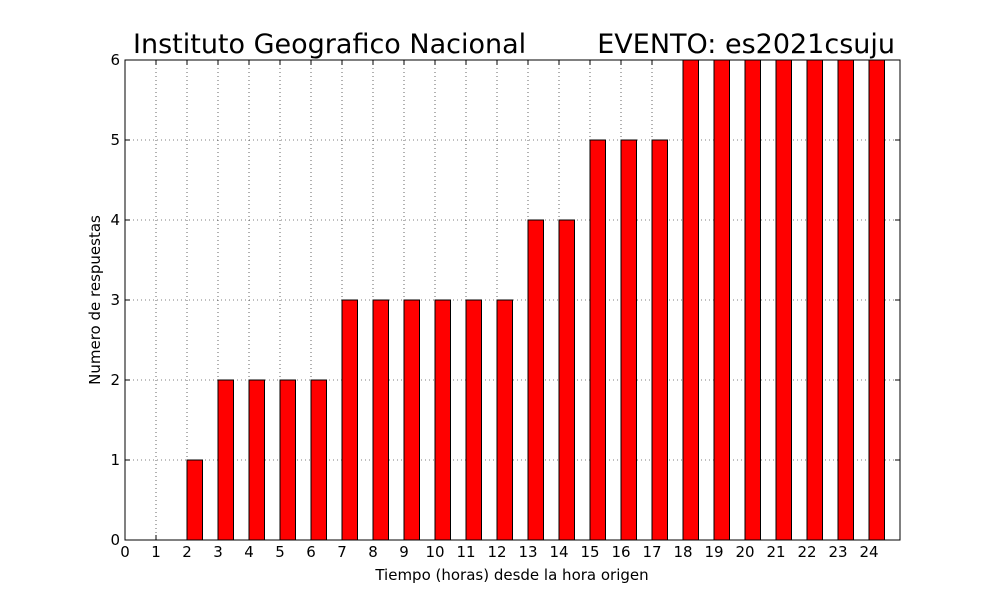  What do you see at coordinates (744, 552) in the screenshot?
I see `x-tick-label-20: 20` at bounding box center [744, 552].